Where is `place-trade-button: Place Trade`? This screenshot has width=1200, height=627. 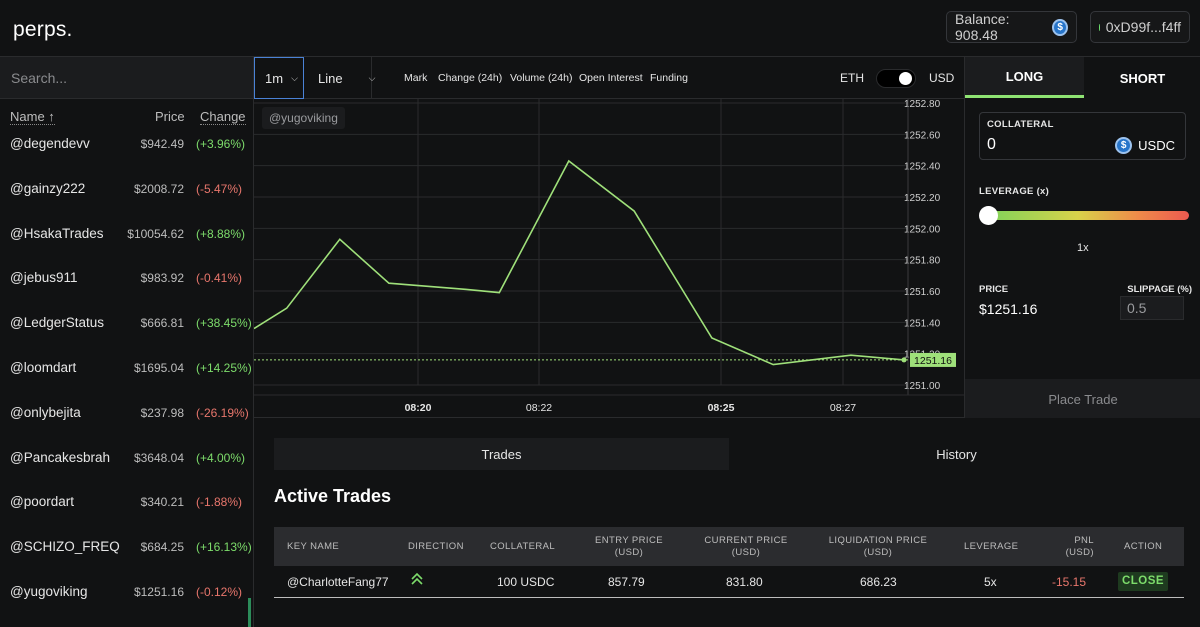 place-trade-button: Place Trade is located at coordinates (1082, 398).